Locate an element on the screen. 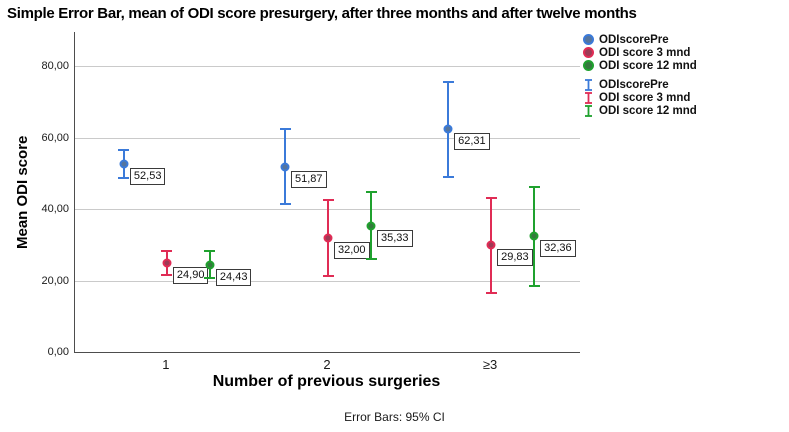 The height and width of the screenshot is (432, 789). mean-value-label: 35,33 is located at coordinates (395, 238).